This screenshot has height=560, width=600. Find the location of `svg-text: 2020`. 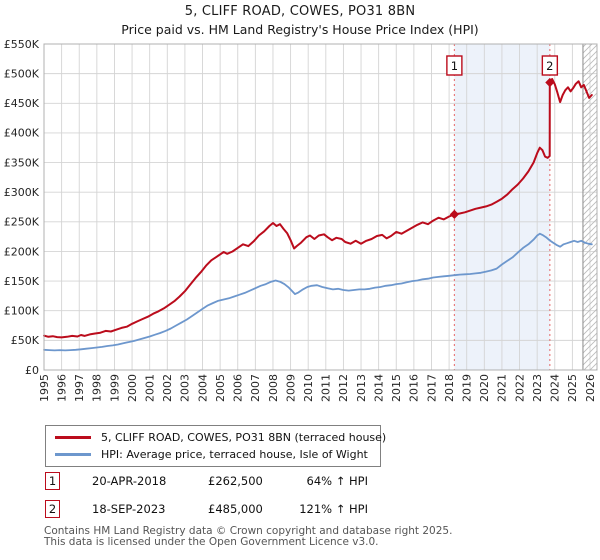

svg-text: 2020 is located at coordinates (484, 388).